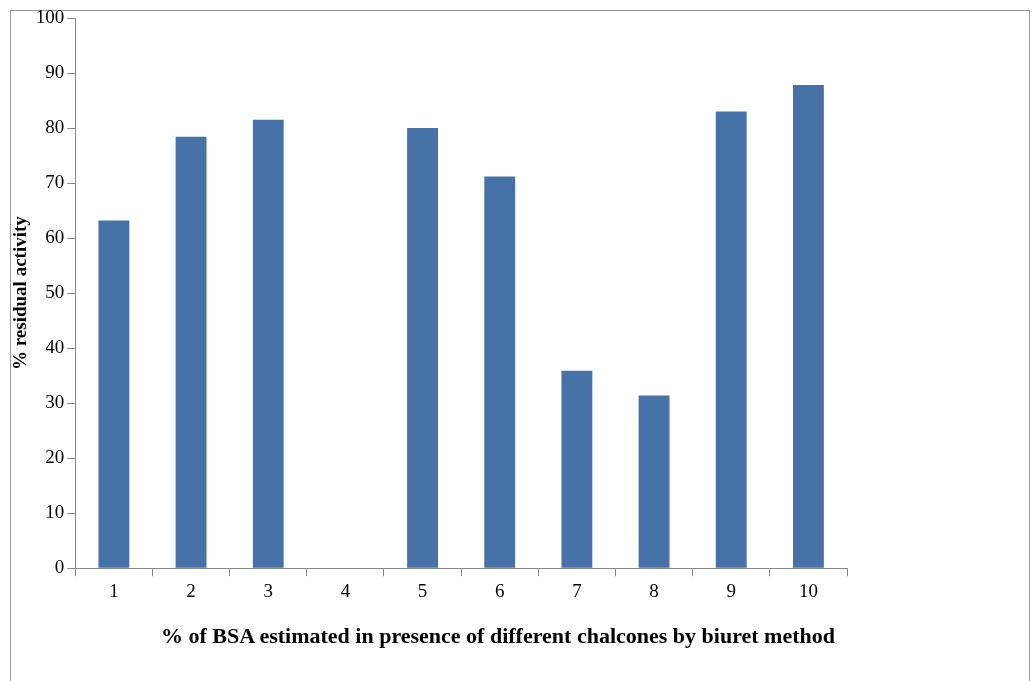  I want to click on x-tick-label: 5, so click(422, 590).